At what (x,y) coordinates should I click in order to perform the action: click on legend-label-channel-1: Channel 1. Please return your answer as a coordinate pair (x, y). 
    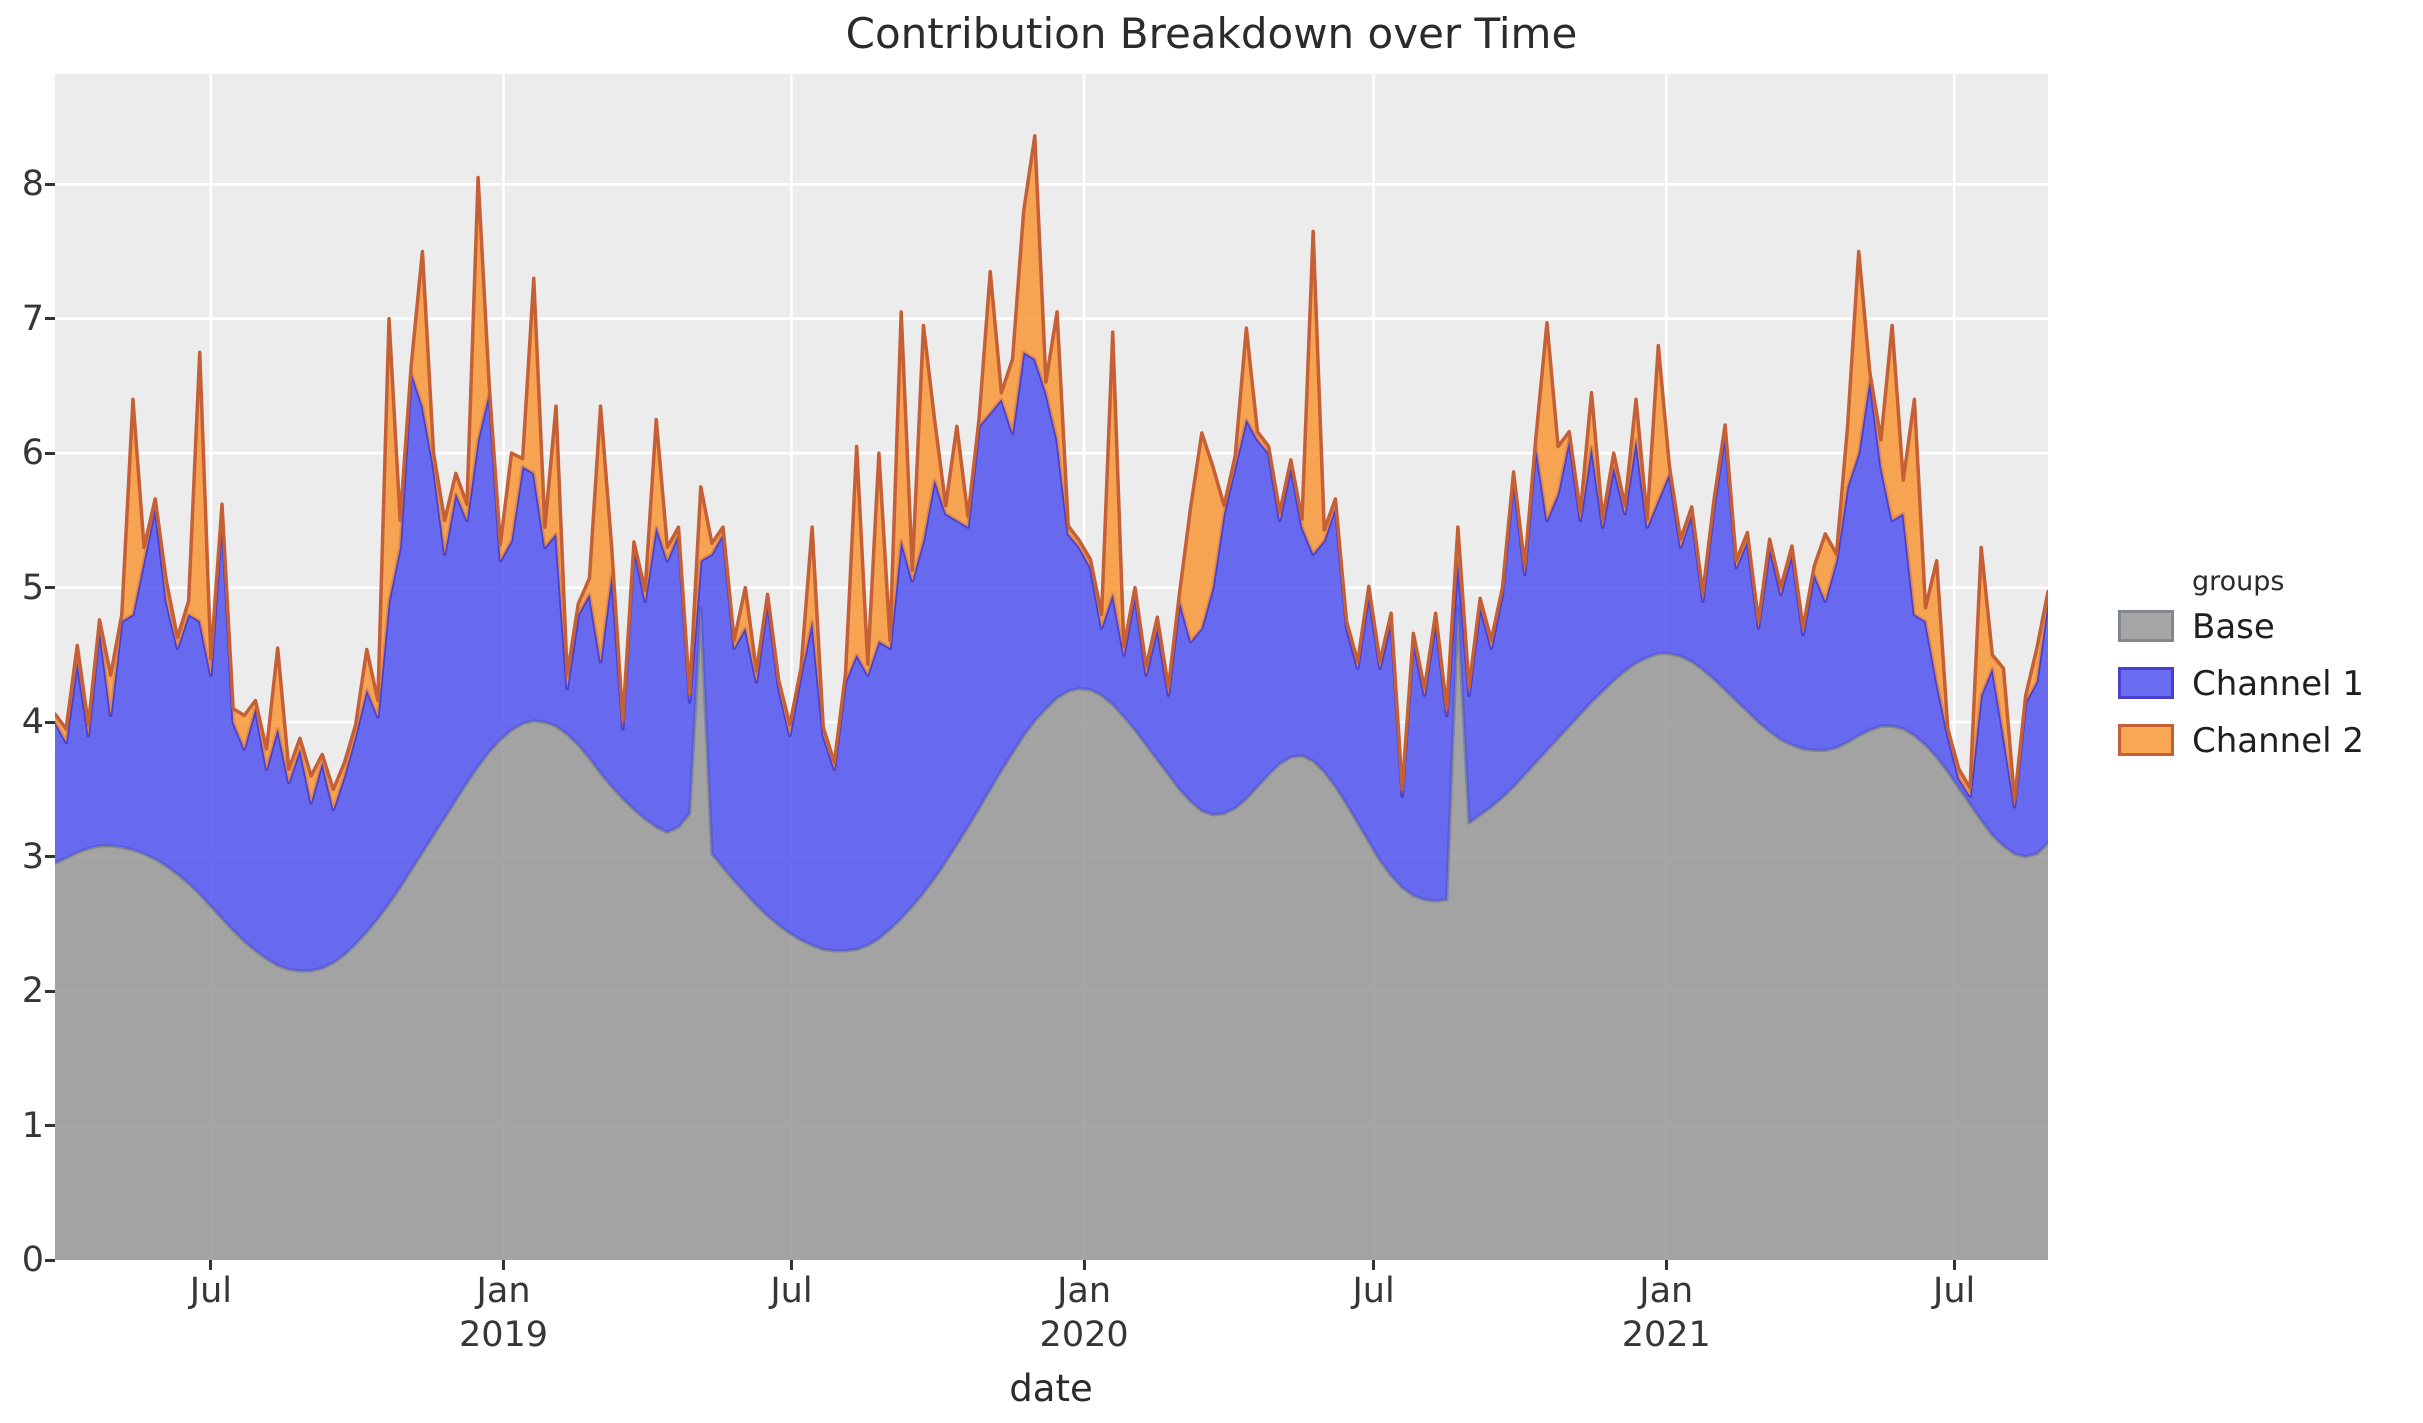
    Looking at the image, I should click on (2278, 684).